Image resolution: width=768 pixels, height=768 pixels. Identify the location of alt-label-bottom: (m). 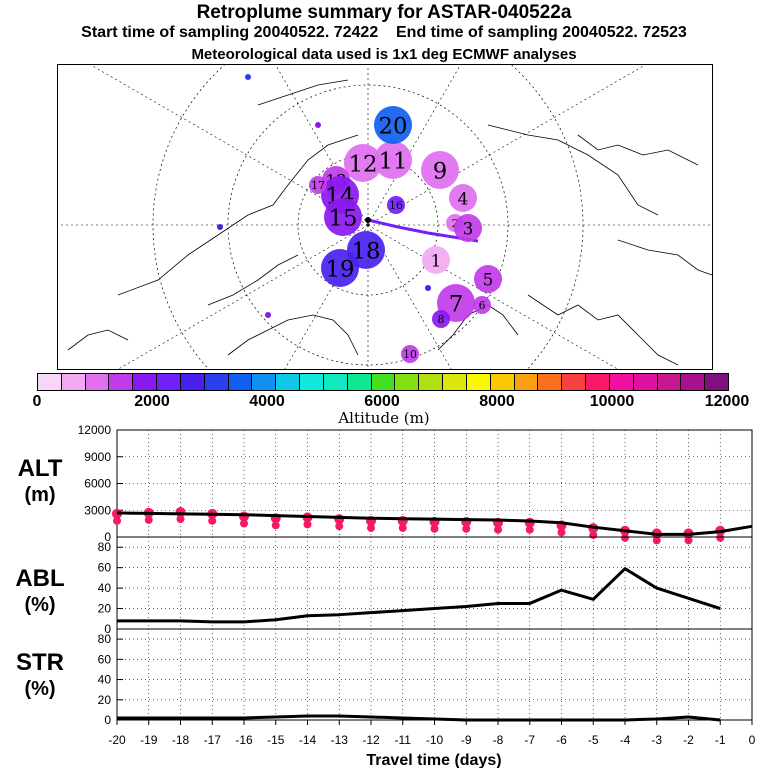
(40, 495).